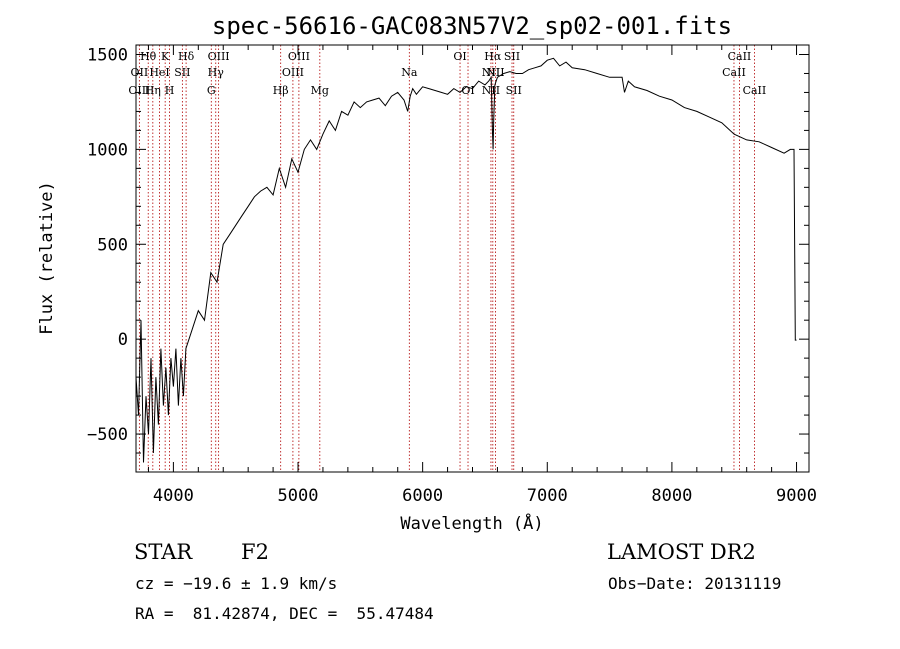  Describe the element at coordinates (47, 258) in the screenshot. I see `y-axis-label: Flux (relative)` at that location.